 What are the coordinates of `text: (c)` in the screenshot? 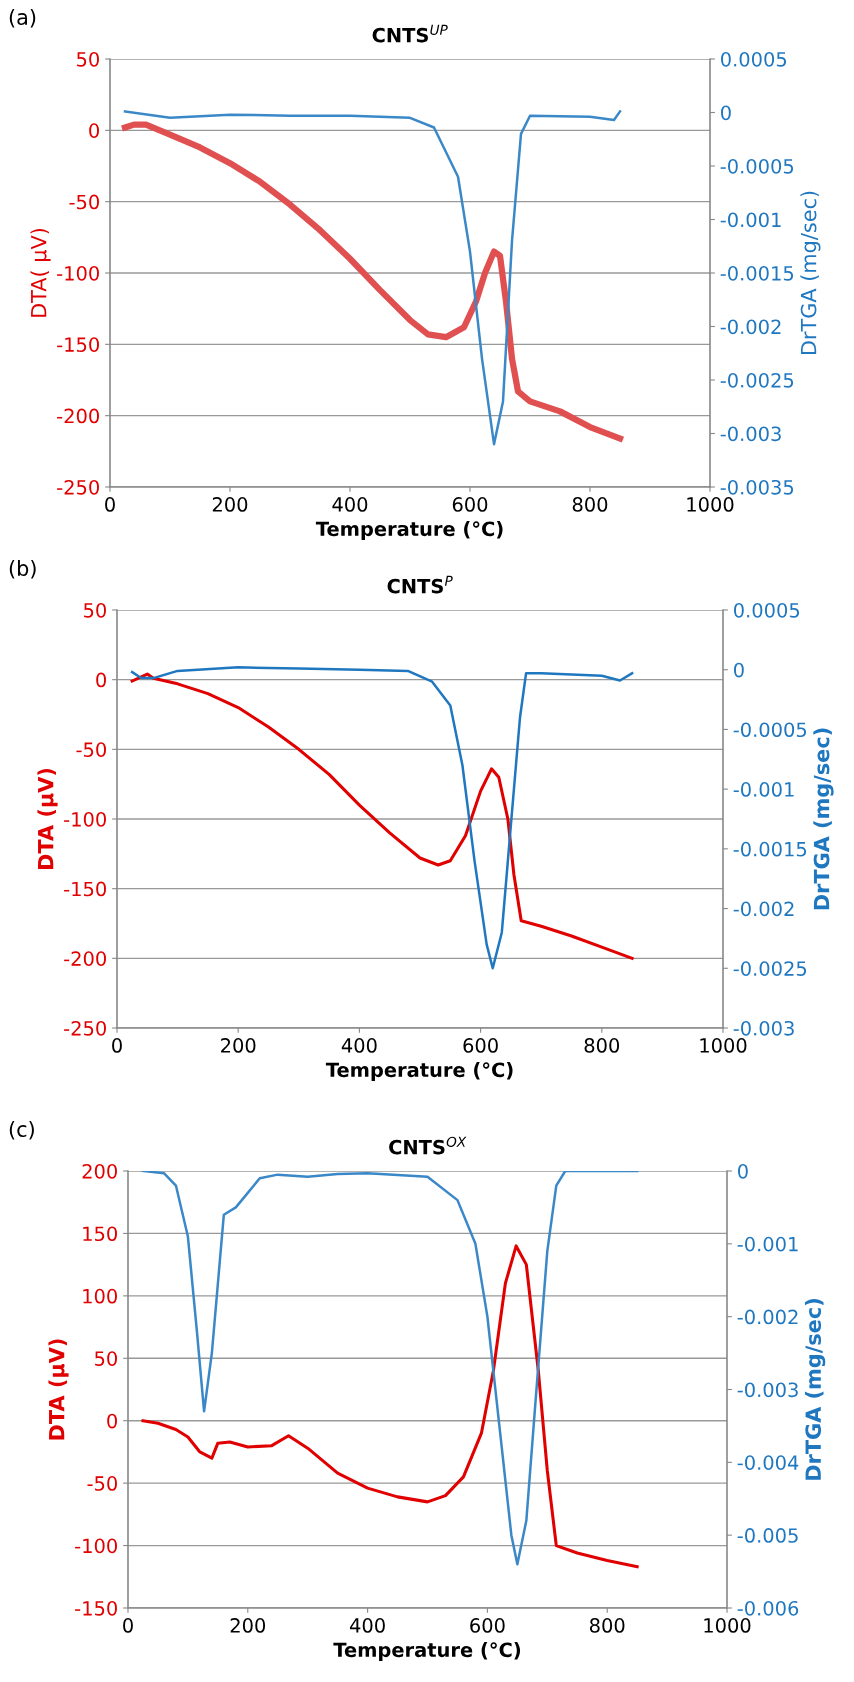 It's located at (21, 1130).